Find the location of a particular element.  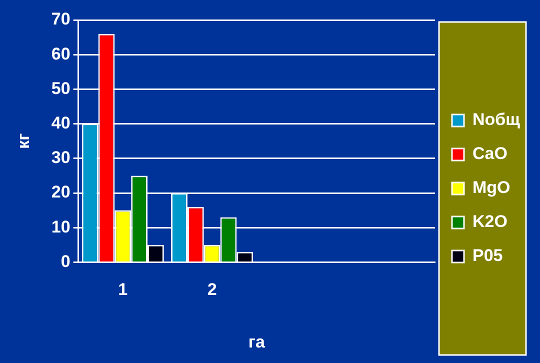

y-tick-label: 30 is located at coordinates (60, 158).